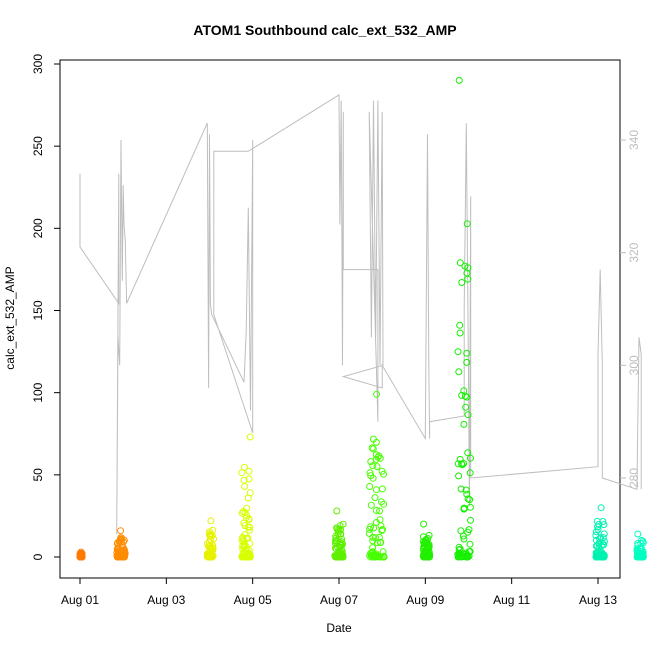 The image size is (650, 655). What do you see at coordinates (339, 600) in the screenshot?
I see `x-tick-label: Aug 07` at bounding box center [339, 600].